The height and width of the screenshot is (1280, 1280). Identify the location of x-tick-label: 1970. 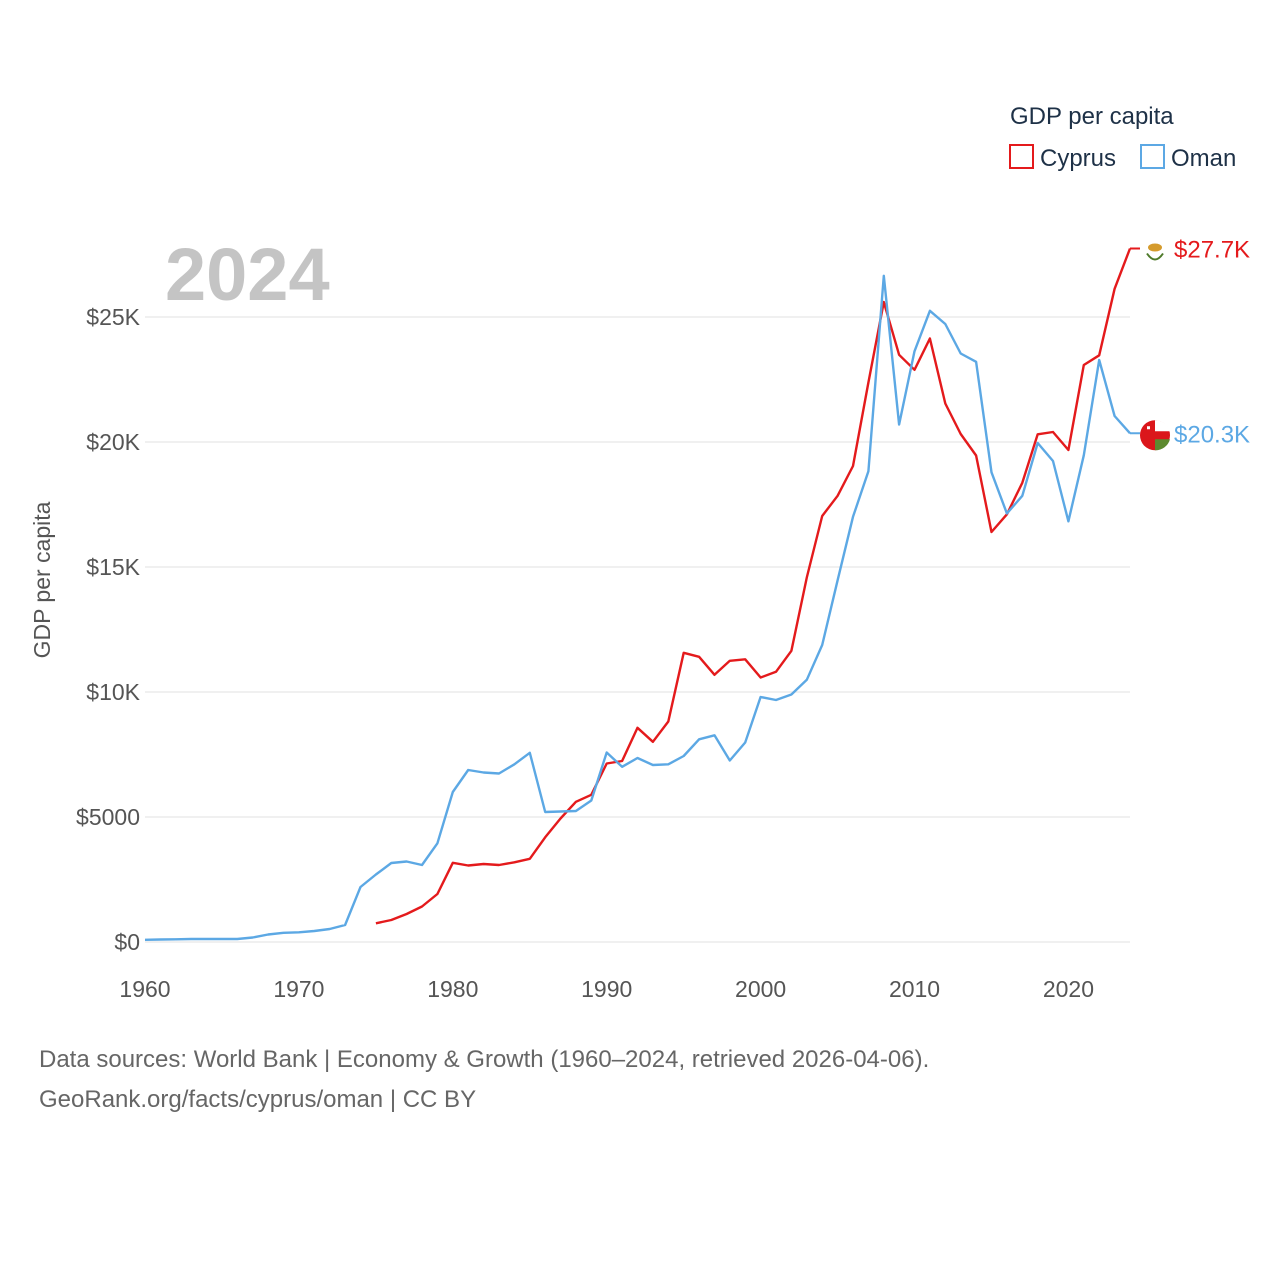
(298, 989).